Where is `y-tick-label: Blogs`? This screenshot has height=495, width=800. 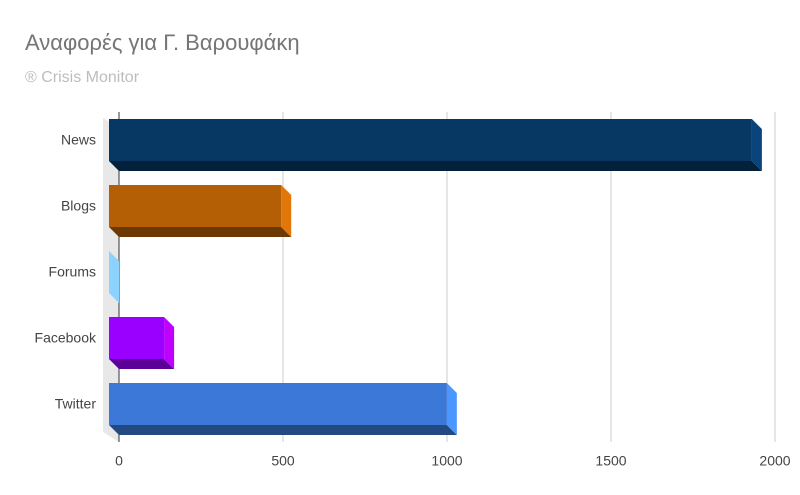
y-tick-label: Blogs is located at coordinates (78, 206).